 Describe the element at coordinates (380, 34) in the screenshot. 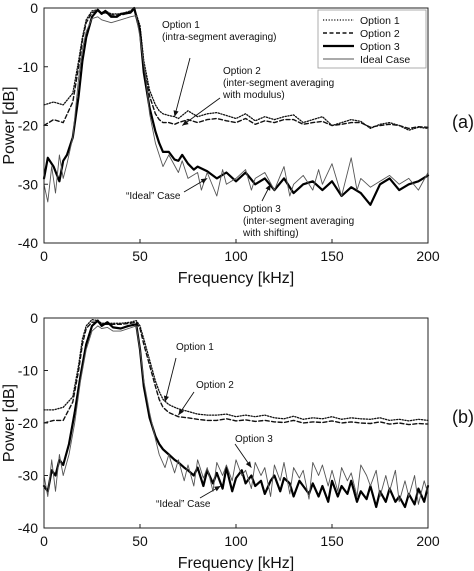

I see `legend-entry-label: Option 2` at that location.